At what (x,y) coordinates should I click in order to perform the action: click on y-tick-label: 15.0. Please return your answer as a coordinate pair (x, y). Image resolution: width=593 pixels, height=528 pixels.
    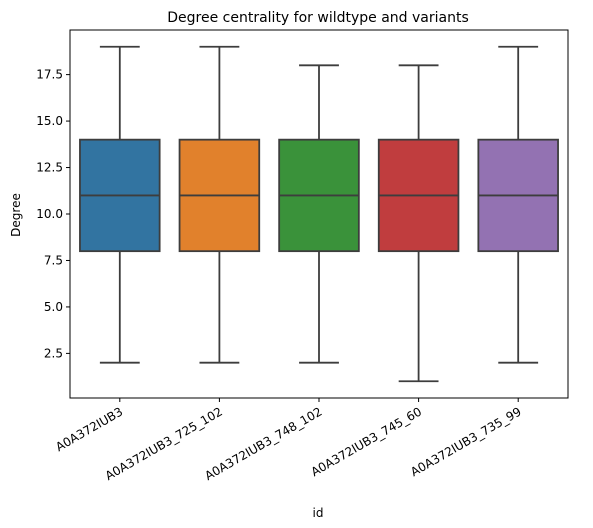
    Looking at the image, I should click on (49, 121).